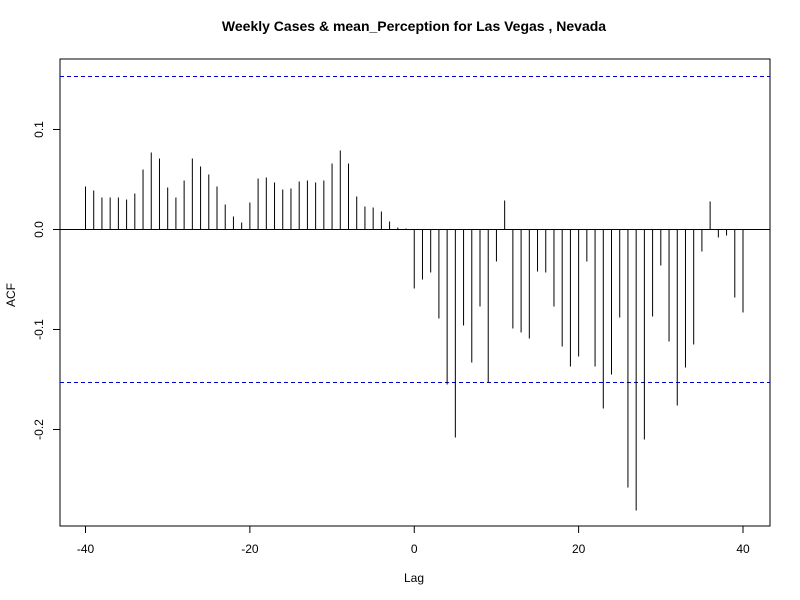 Image resolution: width=800 pixels, height=600 pixels. What do you see at coordinates (250, 549) in the screenshot?
I see `x-tick-label: -20` at bounding box center [250, 549].